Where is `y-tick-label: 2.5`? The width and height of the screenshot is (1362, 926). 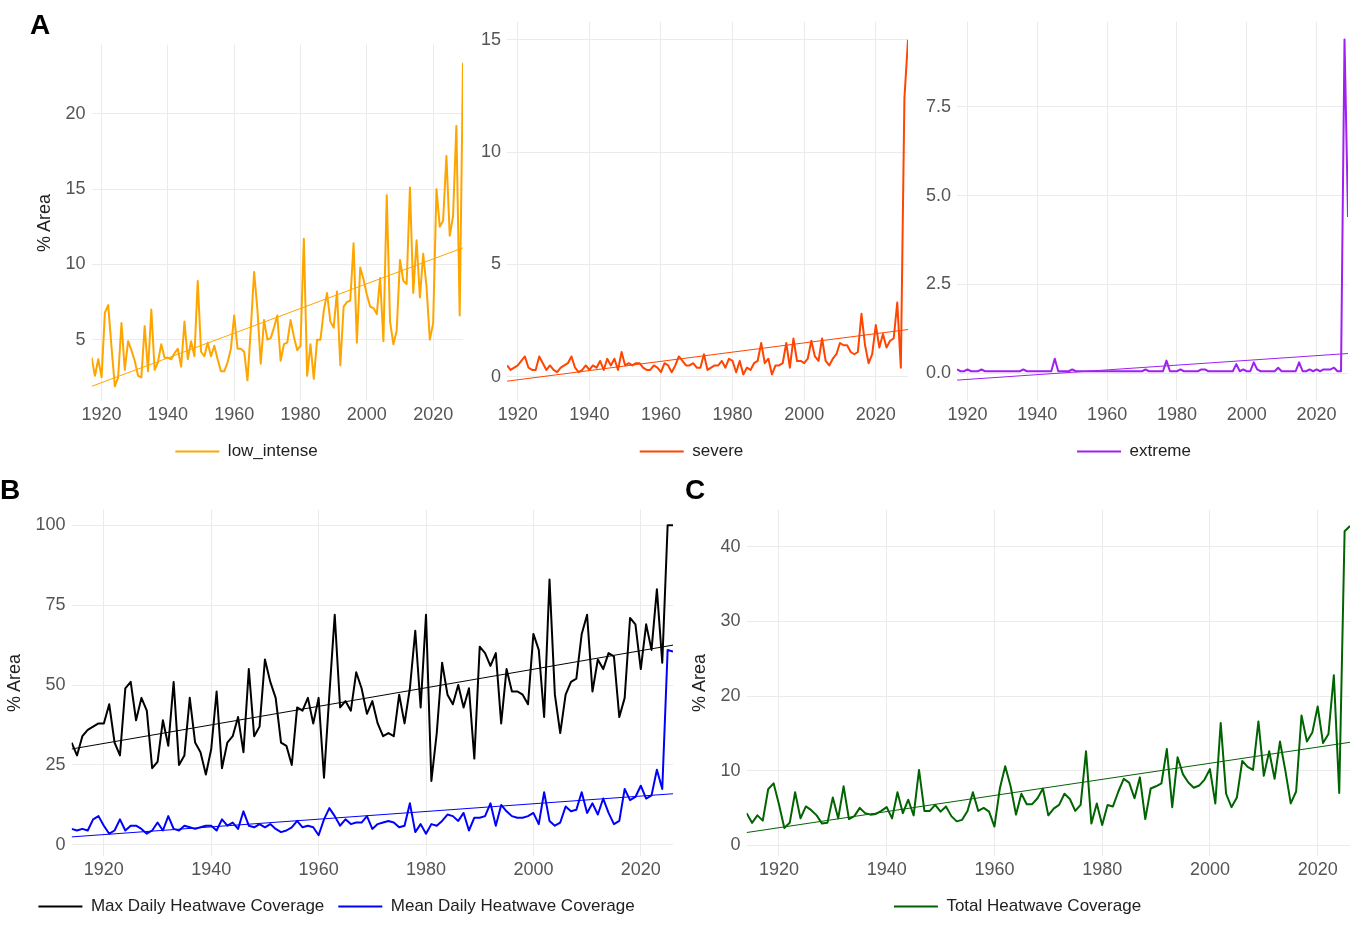
y-tick-label: 2.5 is located at coordinates (938, 283).